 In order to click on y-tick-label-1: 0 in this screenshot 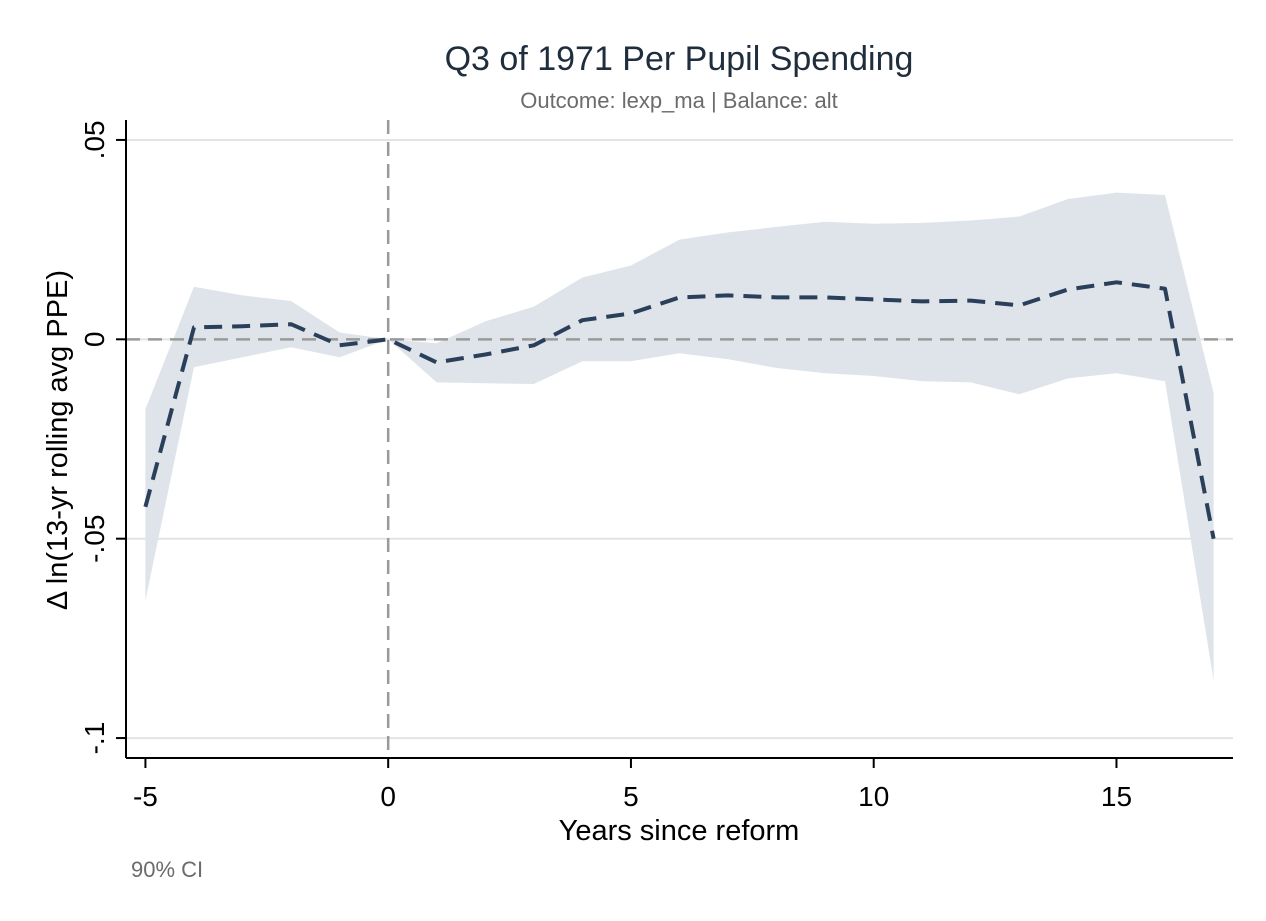, I will do `click(94, 340)`.